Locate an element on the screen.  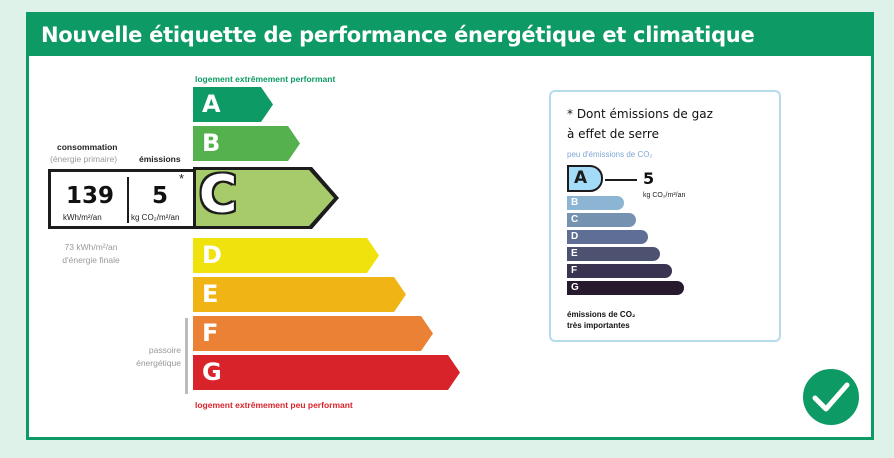
energy-class-c-fill is located at coordinates (265, 198).